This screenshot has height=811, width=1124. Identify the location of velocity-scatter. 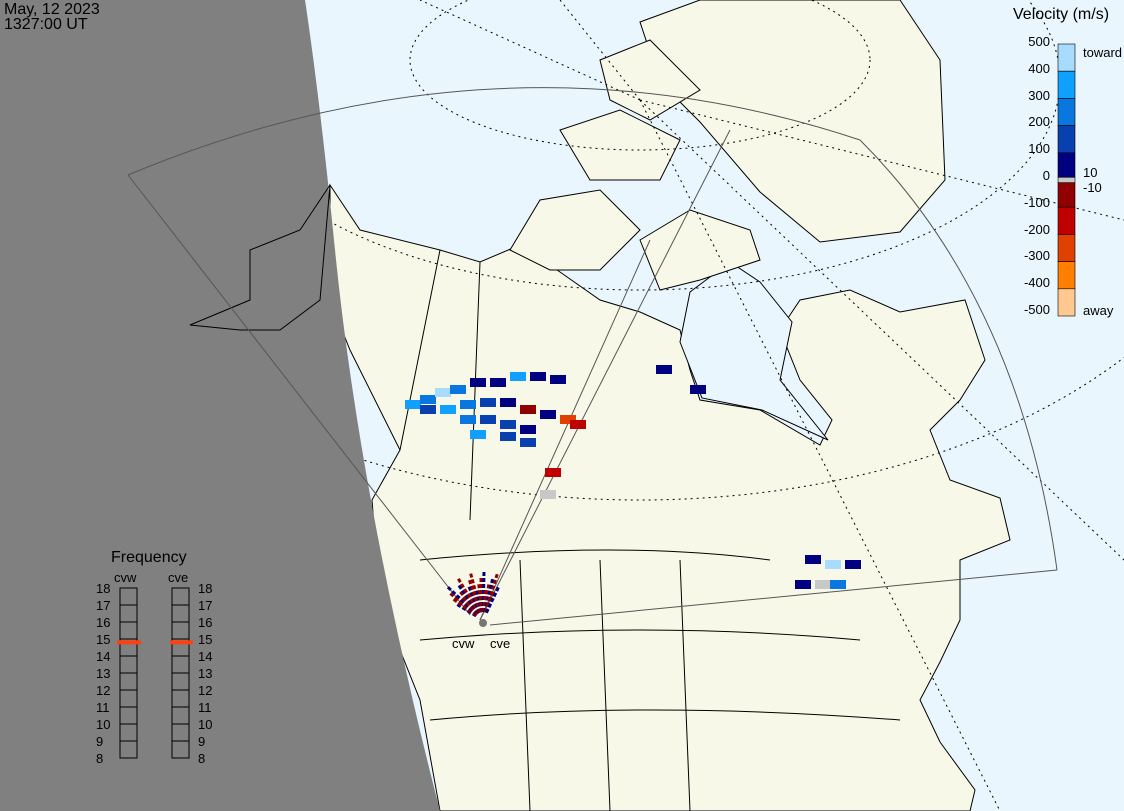
(633, 491).